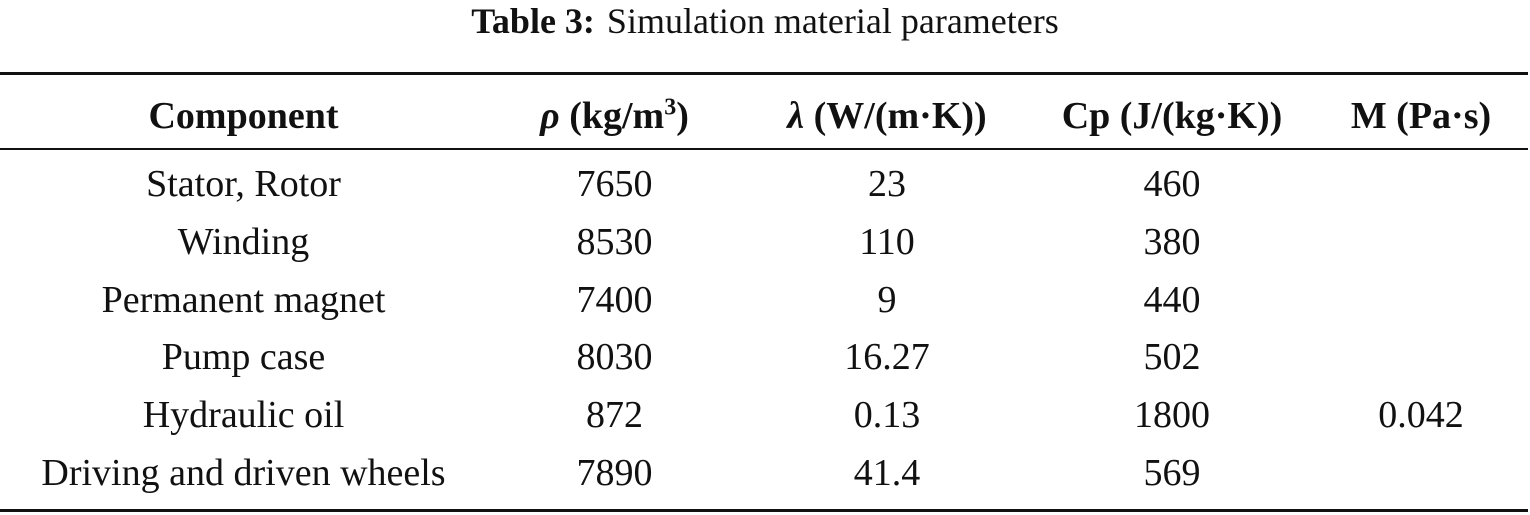  What do you see at coordinates (1421, 415) in the screenshot?
I see `cell-viscosity: 0.042` at bounding box center [1421, 415].